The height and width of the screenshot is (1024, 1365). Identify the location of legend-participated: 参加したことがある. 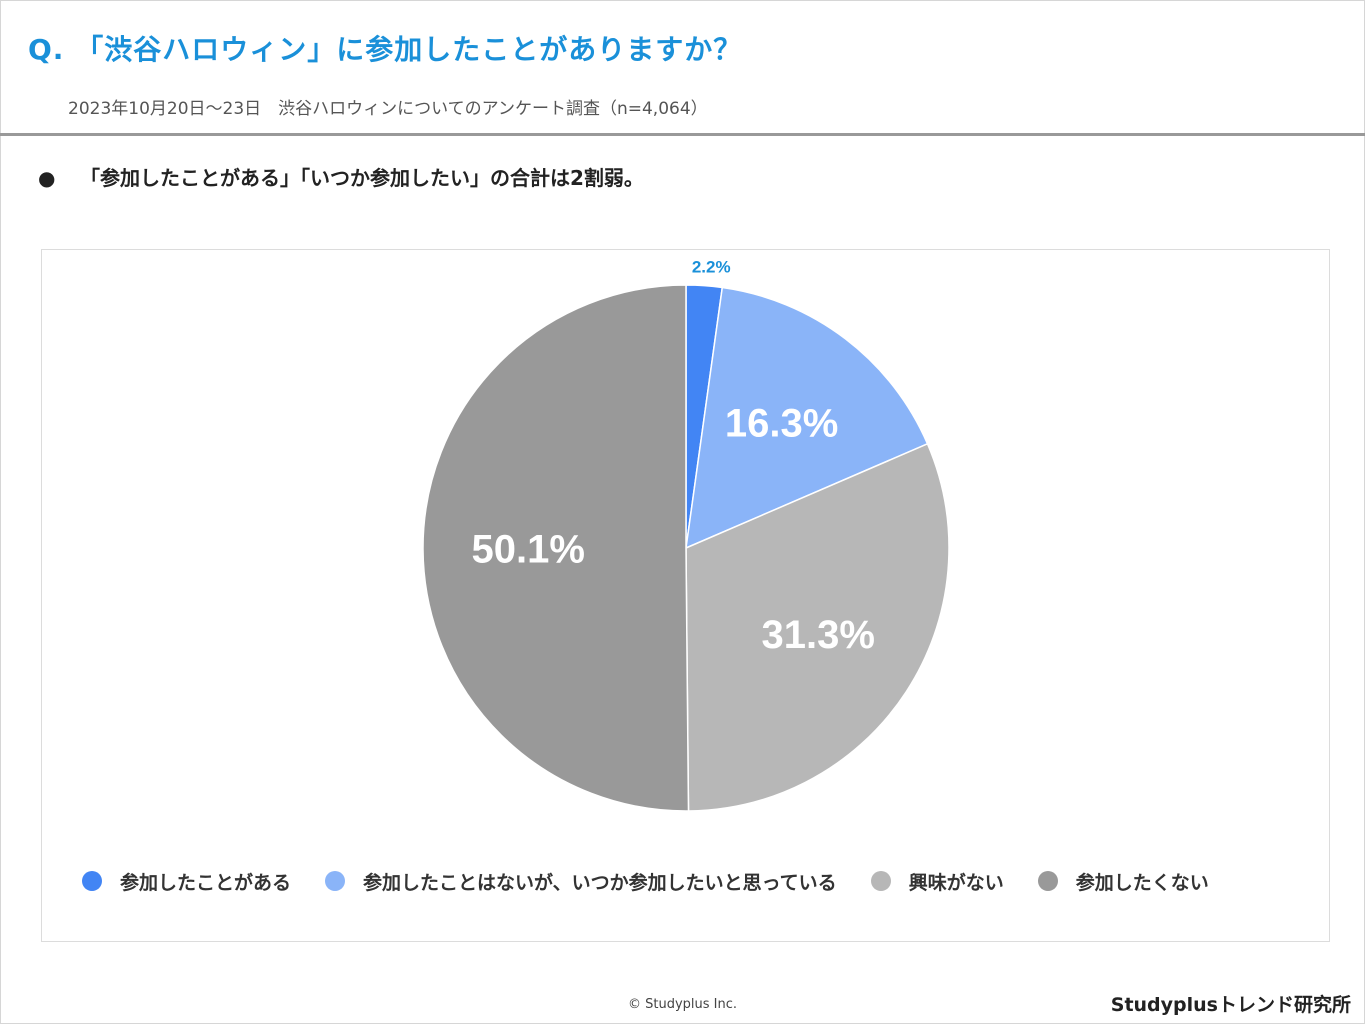
(186, 881).